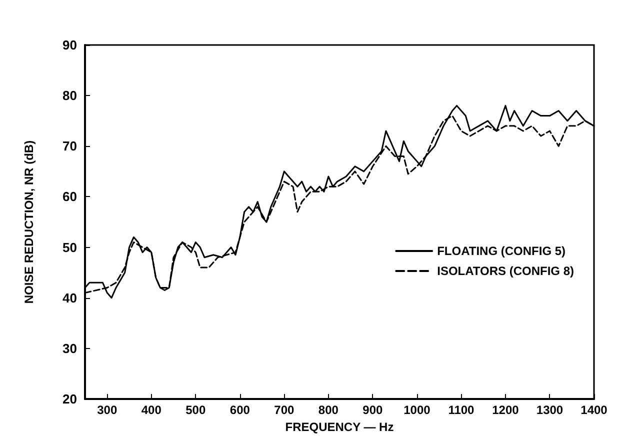 Image resolution: width=624 pixels, height=439 pixels. I want to click on x-tick-label: 900, so click(373, 410).